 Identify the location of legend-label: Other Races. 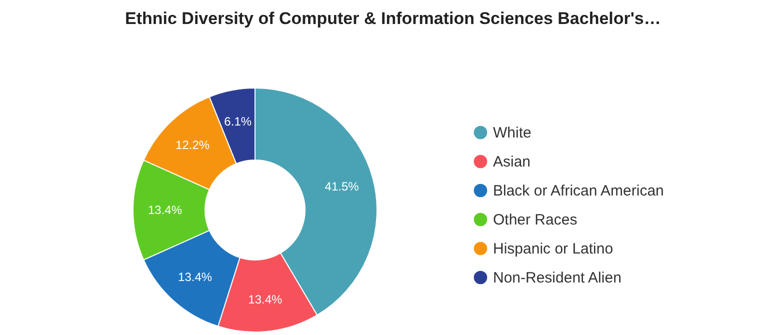
(535, 220).